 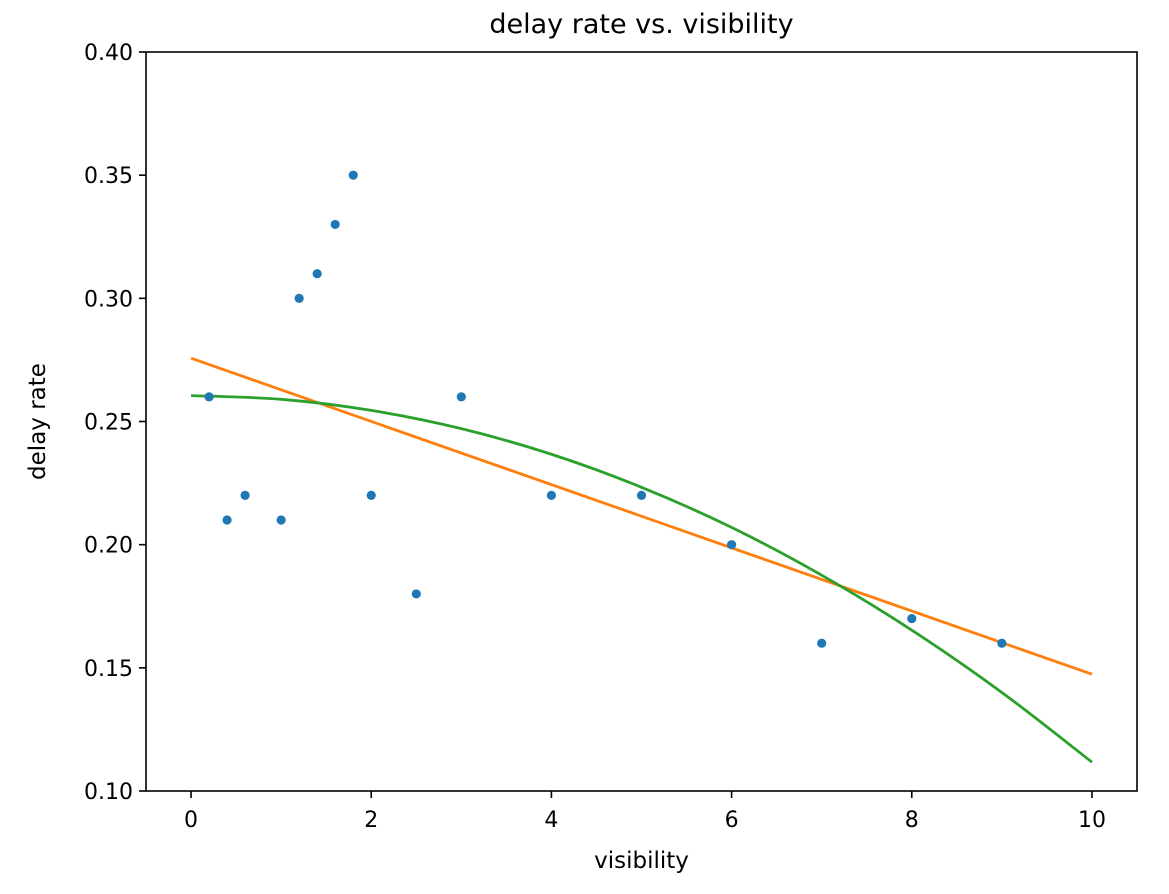 What do you see at coordinates (108, 299) in the screenshot?
I see `y-tick-label: 0.30` at bounding box center [108, 299].